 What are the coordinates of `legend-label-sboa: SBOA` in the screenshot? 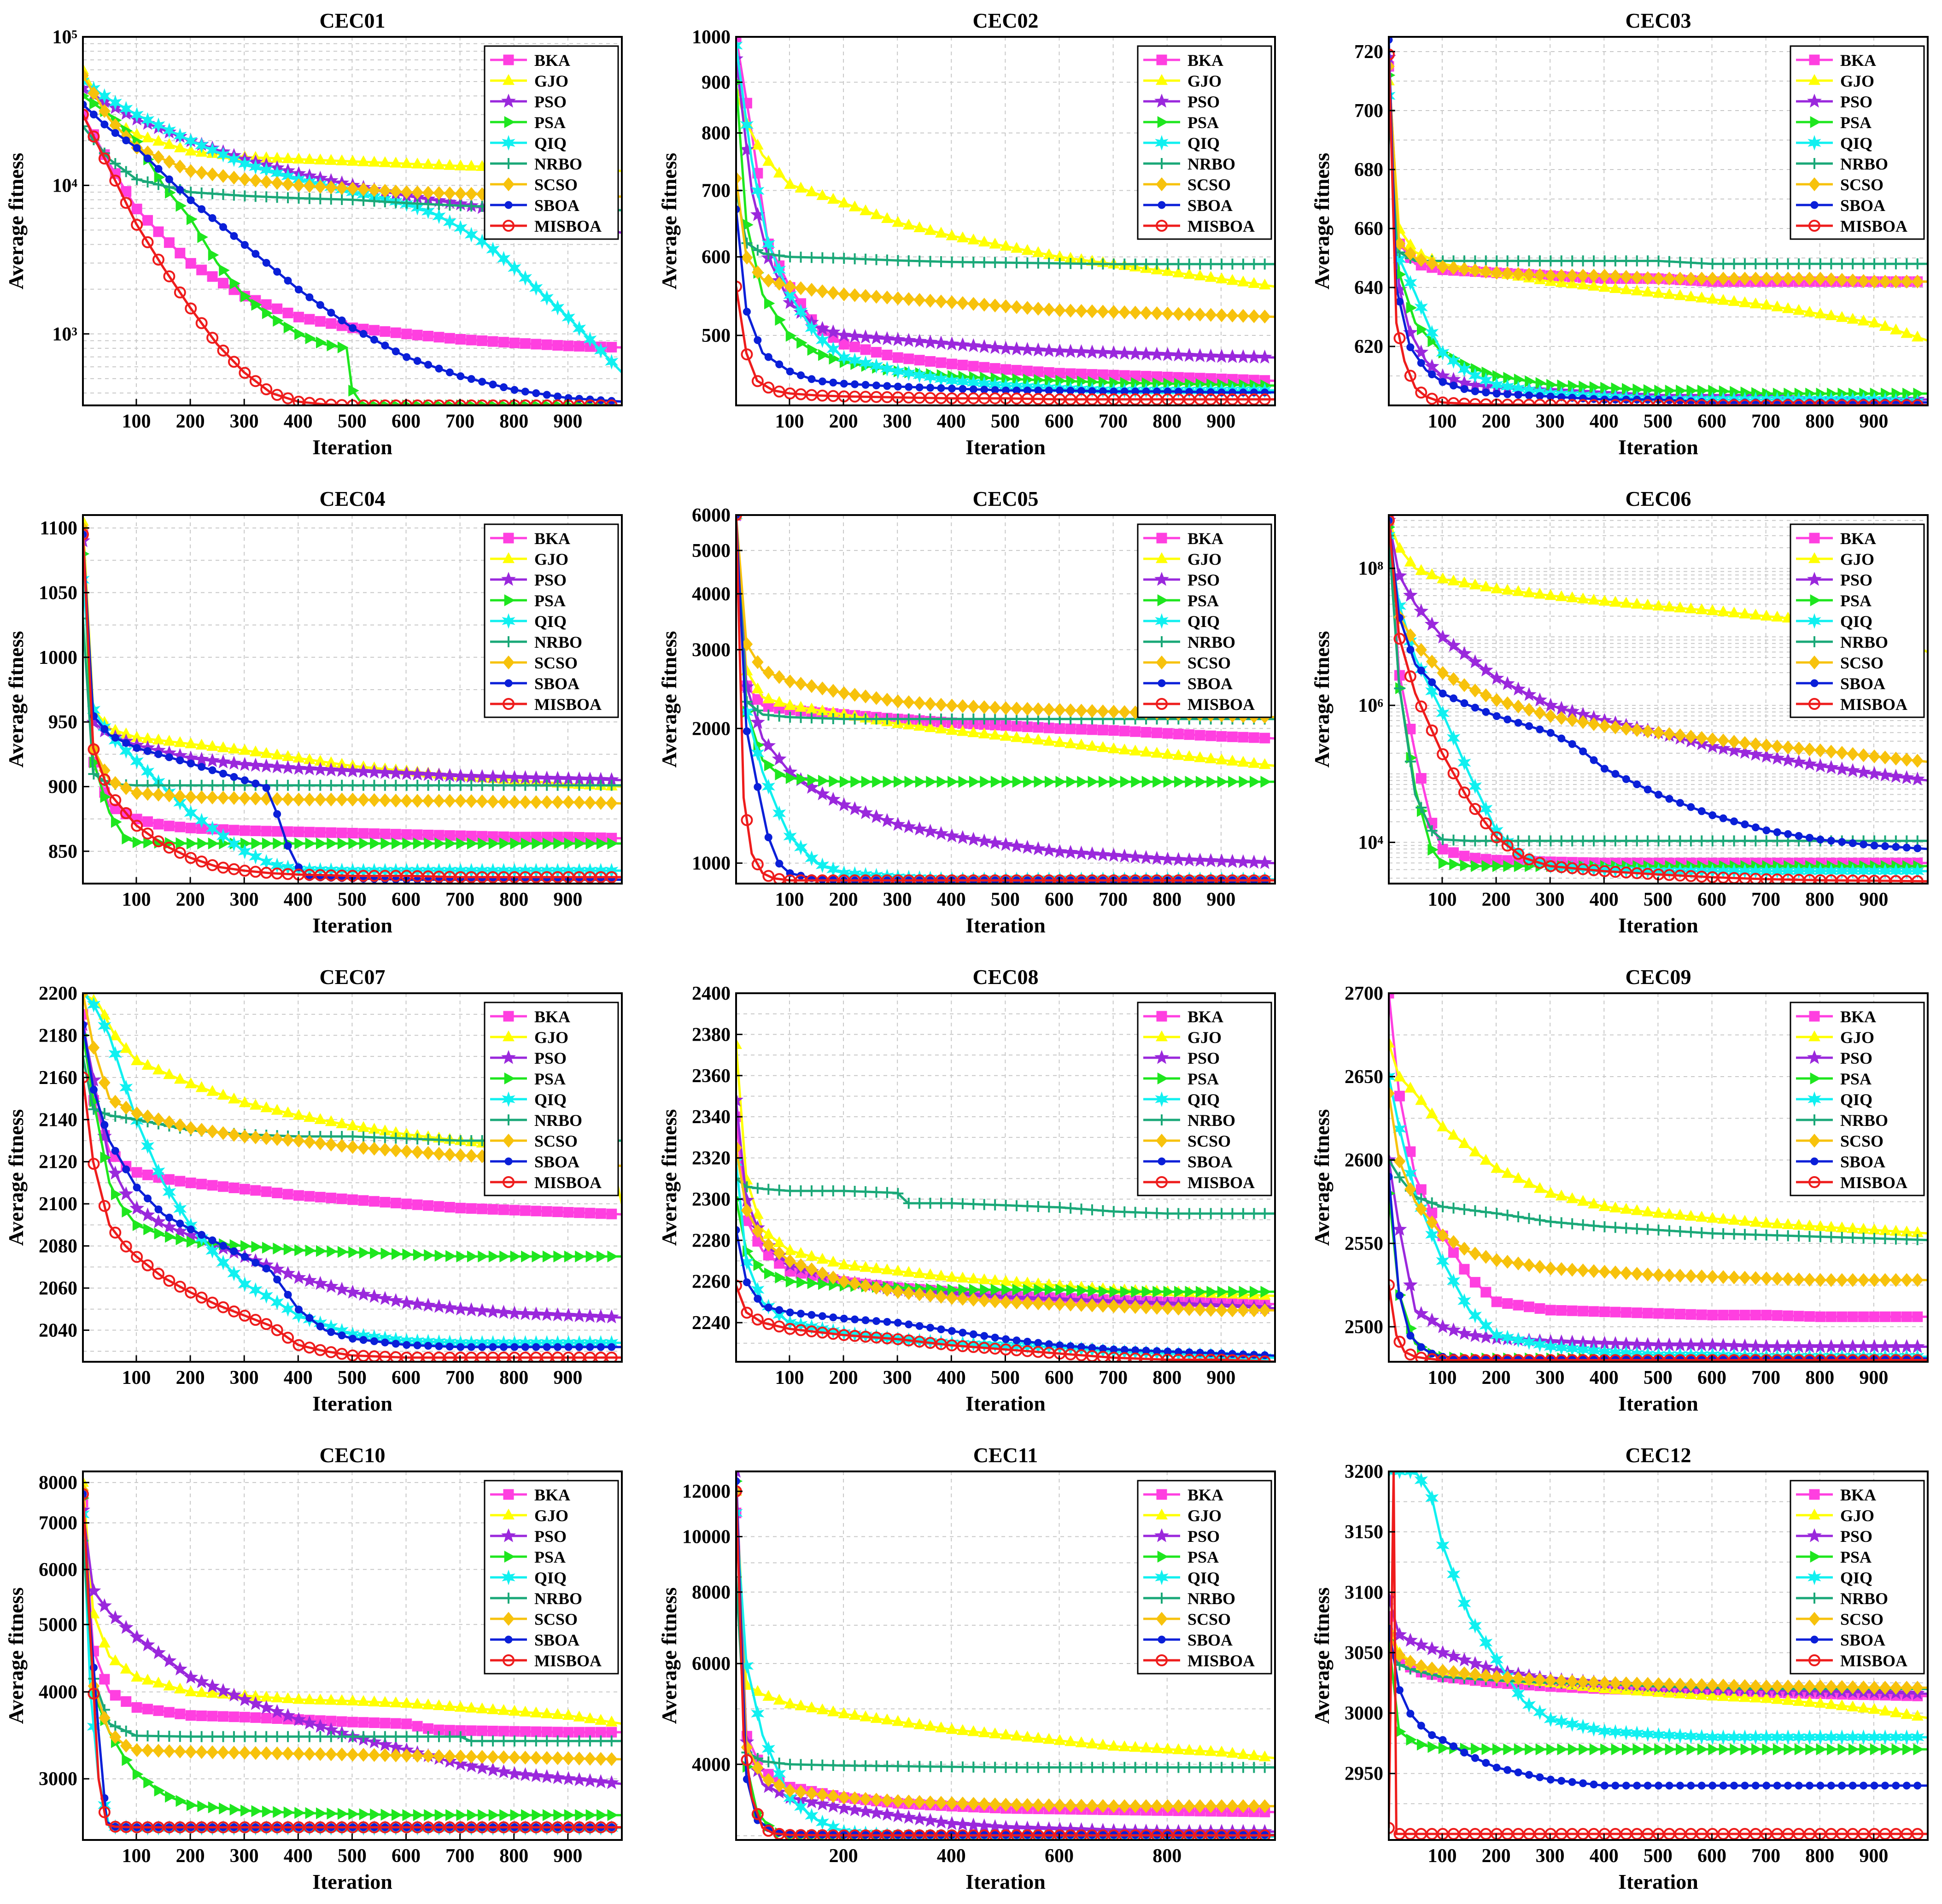 It's located at (556, 684).